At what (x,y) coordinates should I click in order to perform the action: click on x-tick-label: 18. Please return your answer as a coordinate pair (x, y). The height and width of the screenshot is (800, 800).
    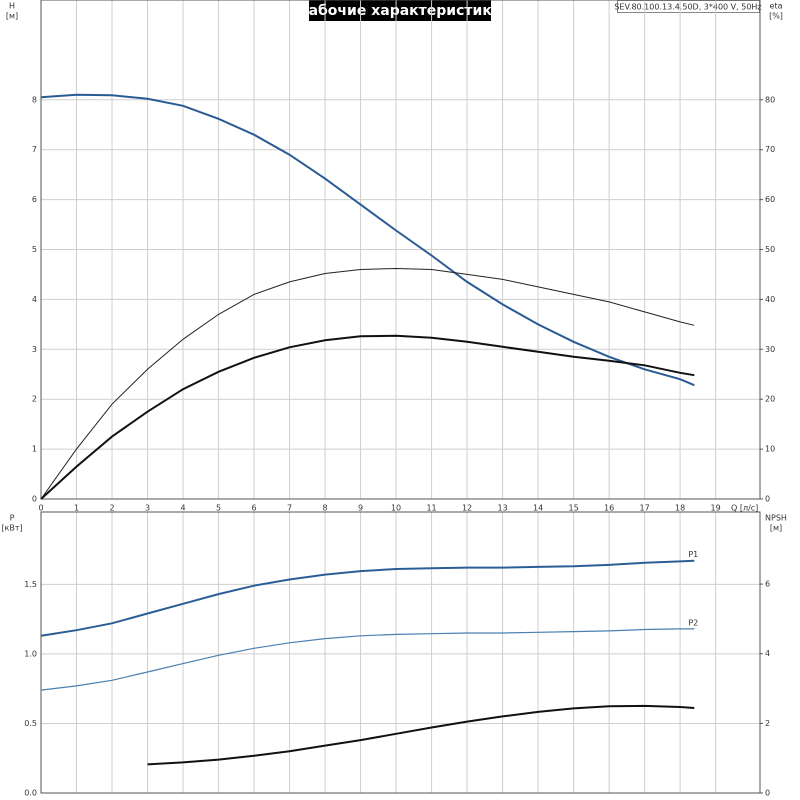
    Looking at the image, I should click on (680, 508).